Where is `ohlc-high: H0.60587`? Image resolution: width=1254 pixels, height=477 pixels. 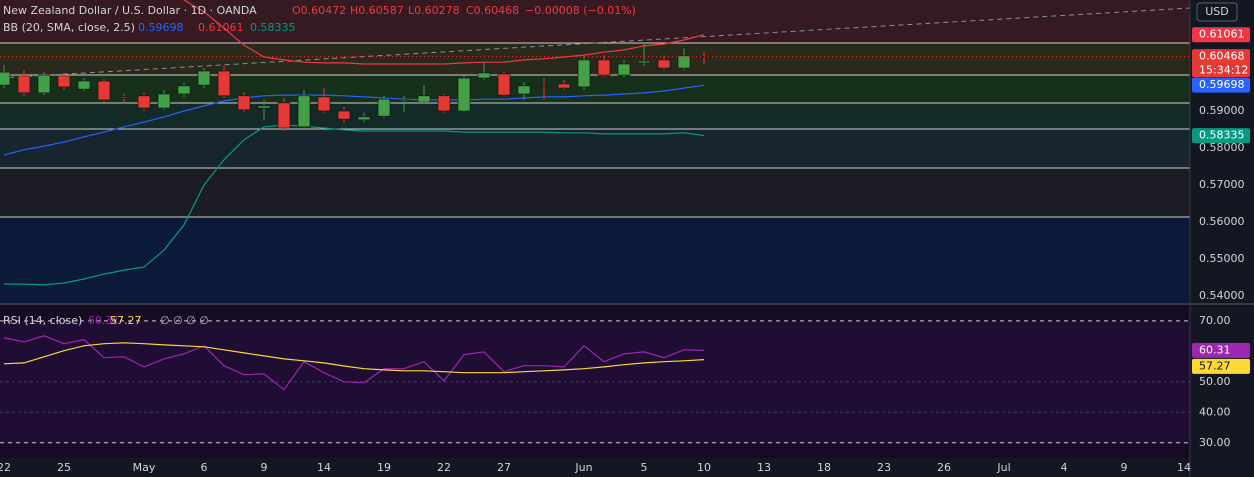
ohlc-high: H0.60587 is located at coordinates (377, 10).